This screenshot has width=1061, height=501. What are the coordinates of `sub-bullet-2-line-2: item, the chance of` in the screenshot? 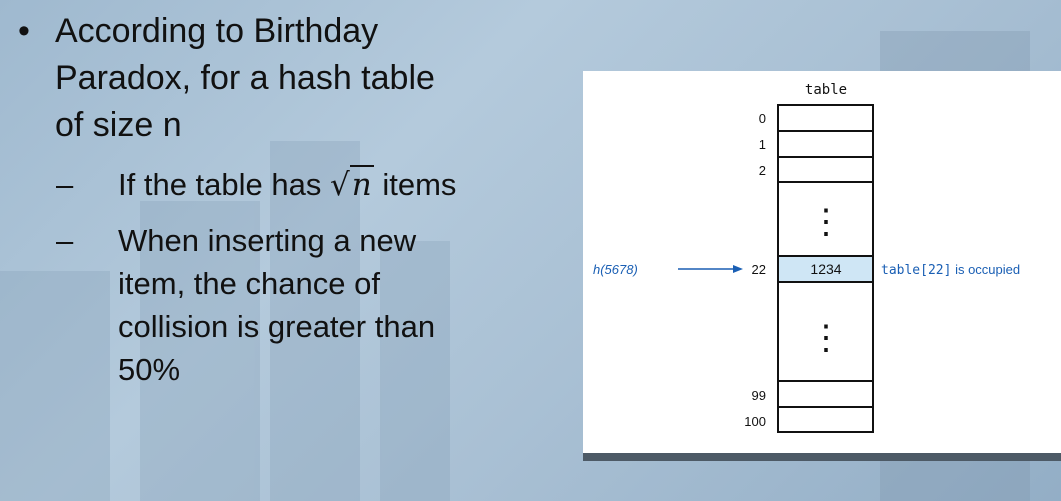 It's located at (249, 283).